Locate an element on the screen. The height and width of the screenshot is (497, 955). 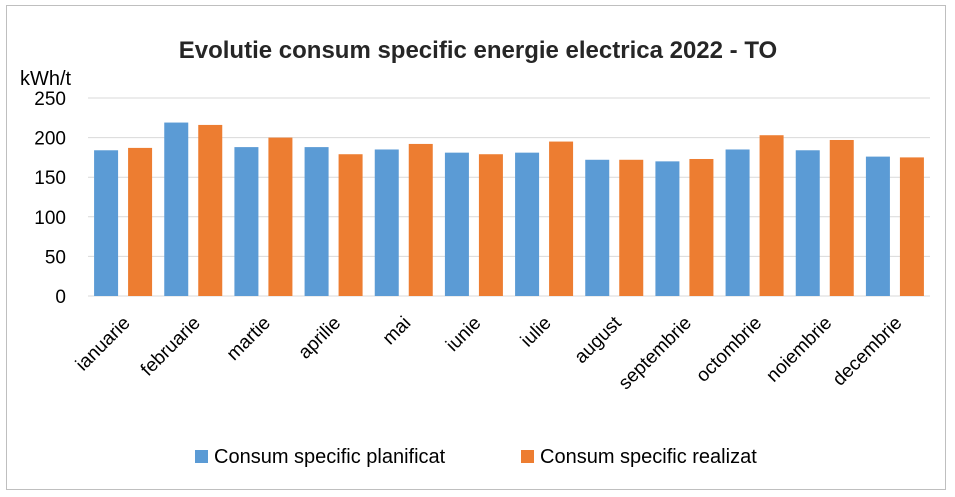
bar-realizat-februarie is located at coordinates (210, 210).